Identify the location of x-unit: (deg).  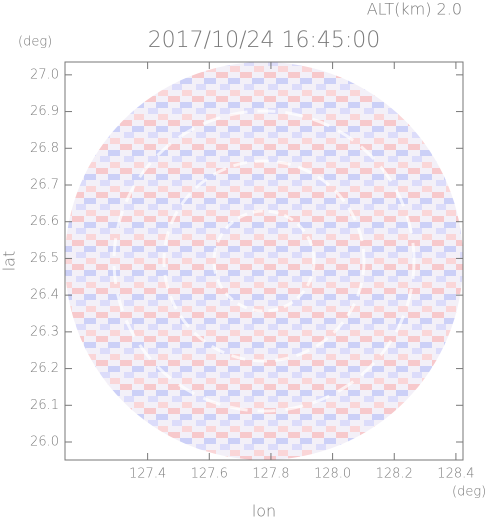
(469, 492).